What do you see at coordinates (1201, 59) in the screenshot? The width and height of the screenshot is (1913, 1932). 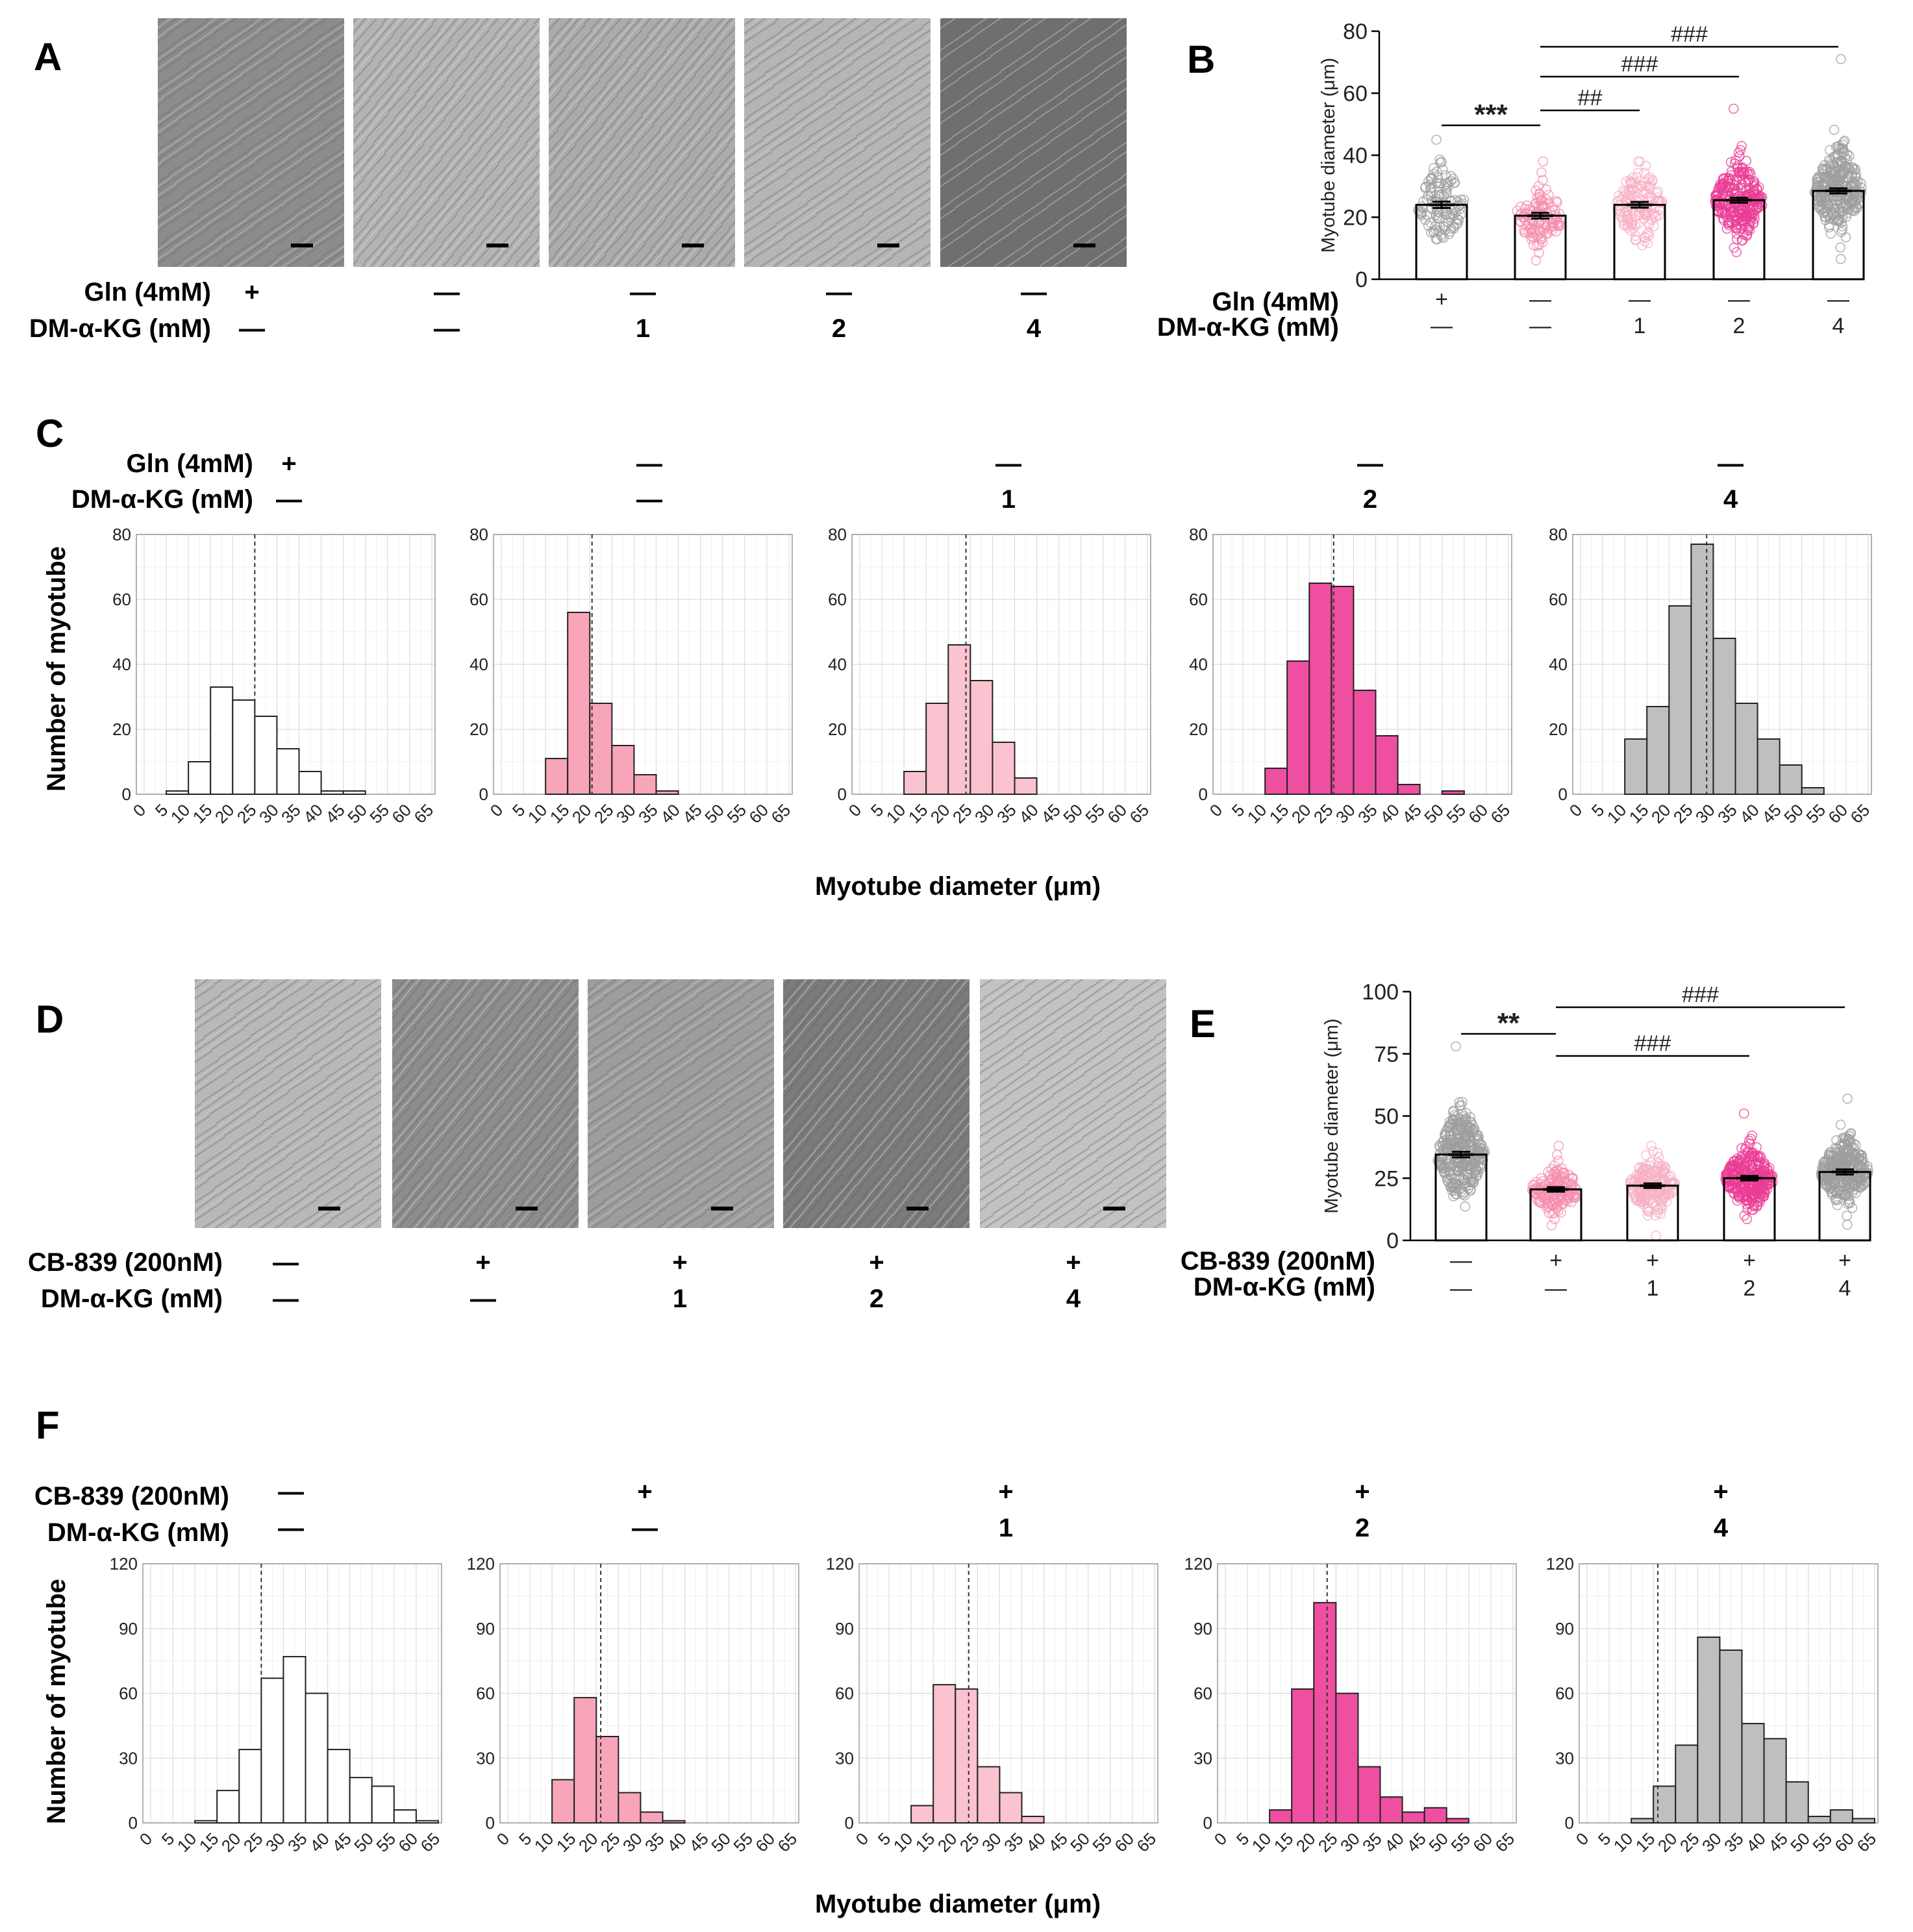 I see `panel-label-b: B` at bounding box center [1201, 59].